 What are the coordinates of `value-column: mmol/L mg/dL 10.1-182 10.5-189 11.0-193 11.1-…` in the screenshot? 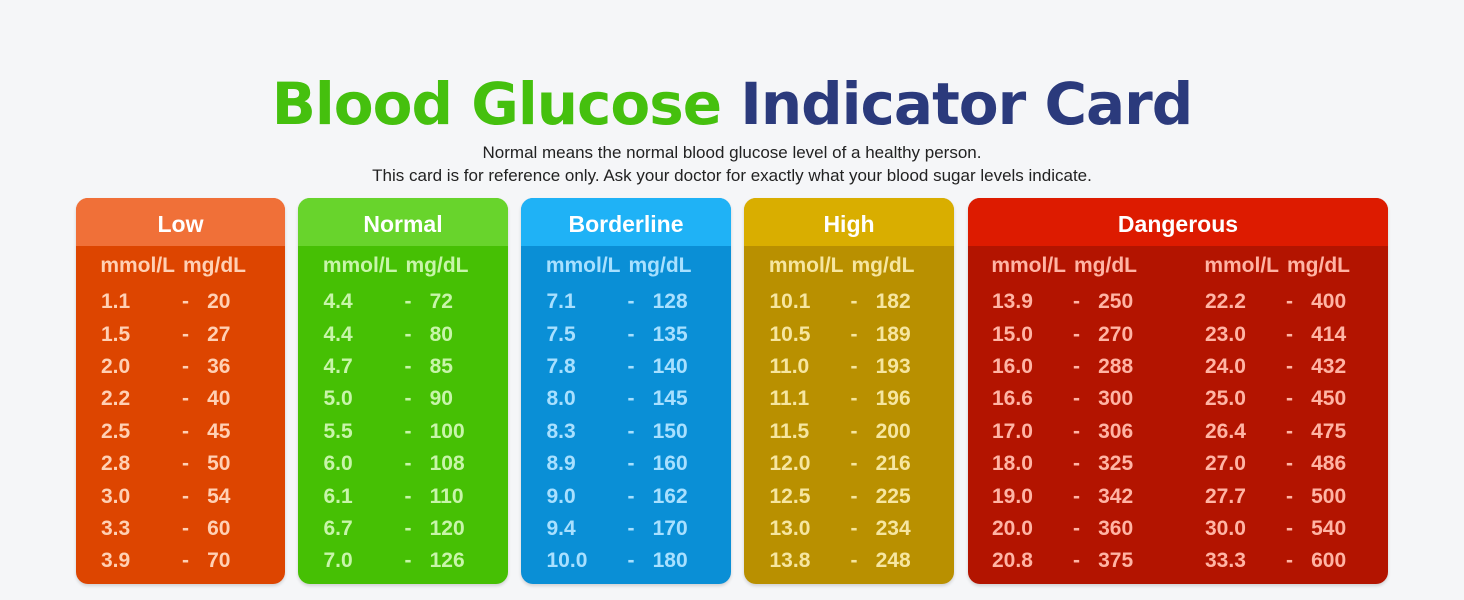 It's located at (849, 415).